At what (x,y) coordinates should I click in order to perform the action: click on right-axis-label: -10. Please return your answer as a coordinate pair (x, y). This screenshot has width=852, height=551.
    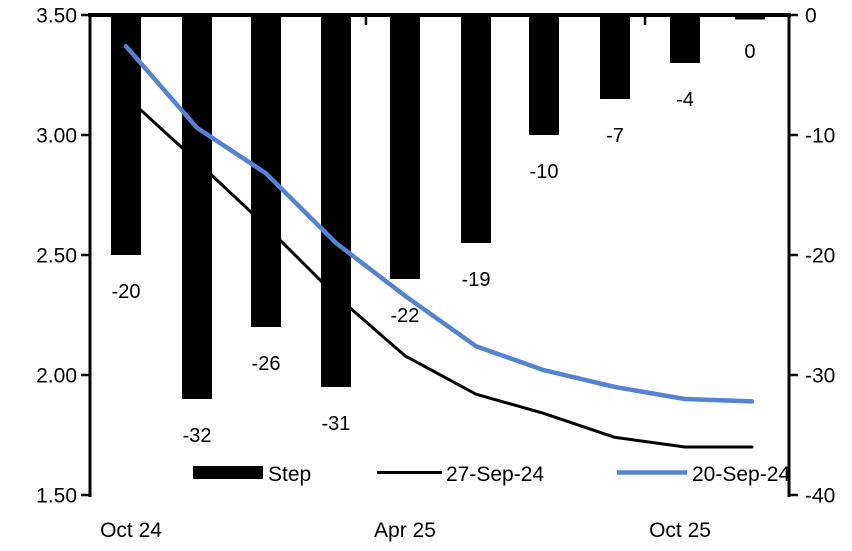
    Looking at the image, I should click on (820, 136).